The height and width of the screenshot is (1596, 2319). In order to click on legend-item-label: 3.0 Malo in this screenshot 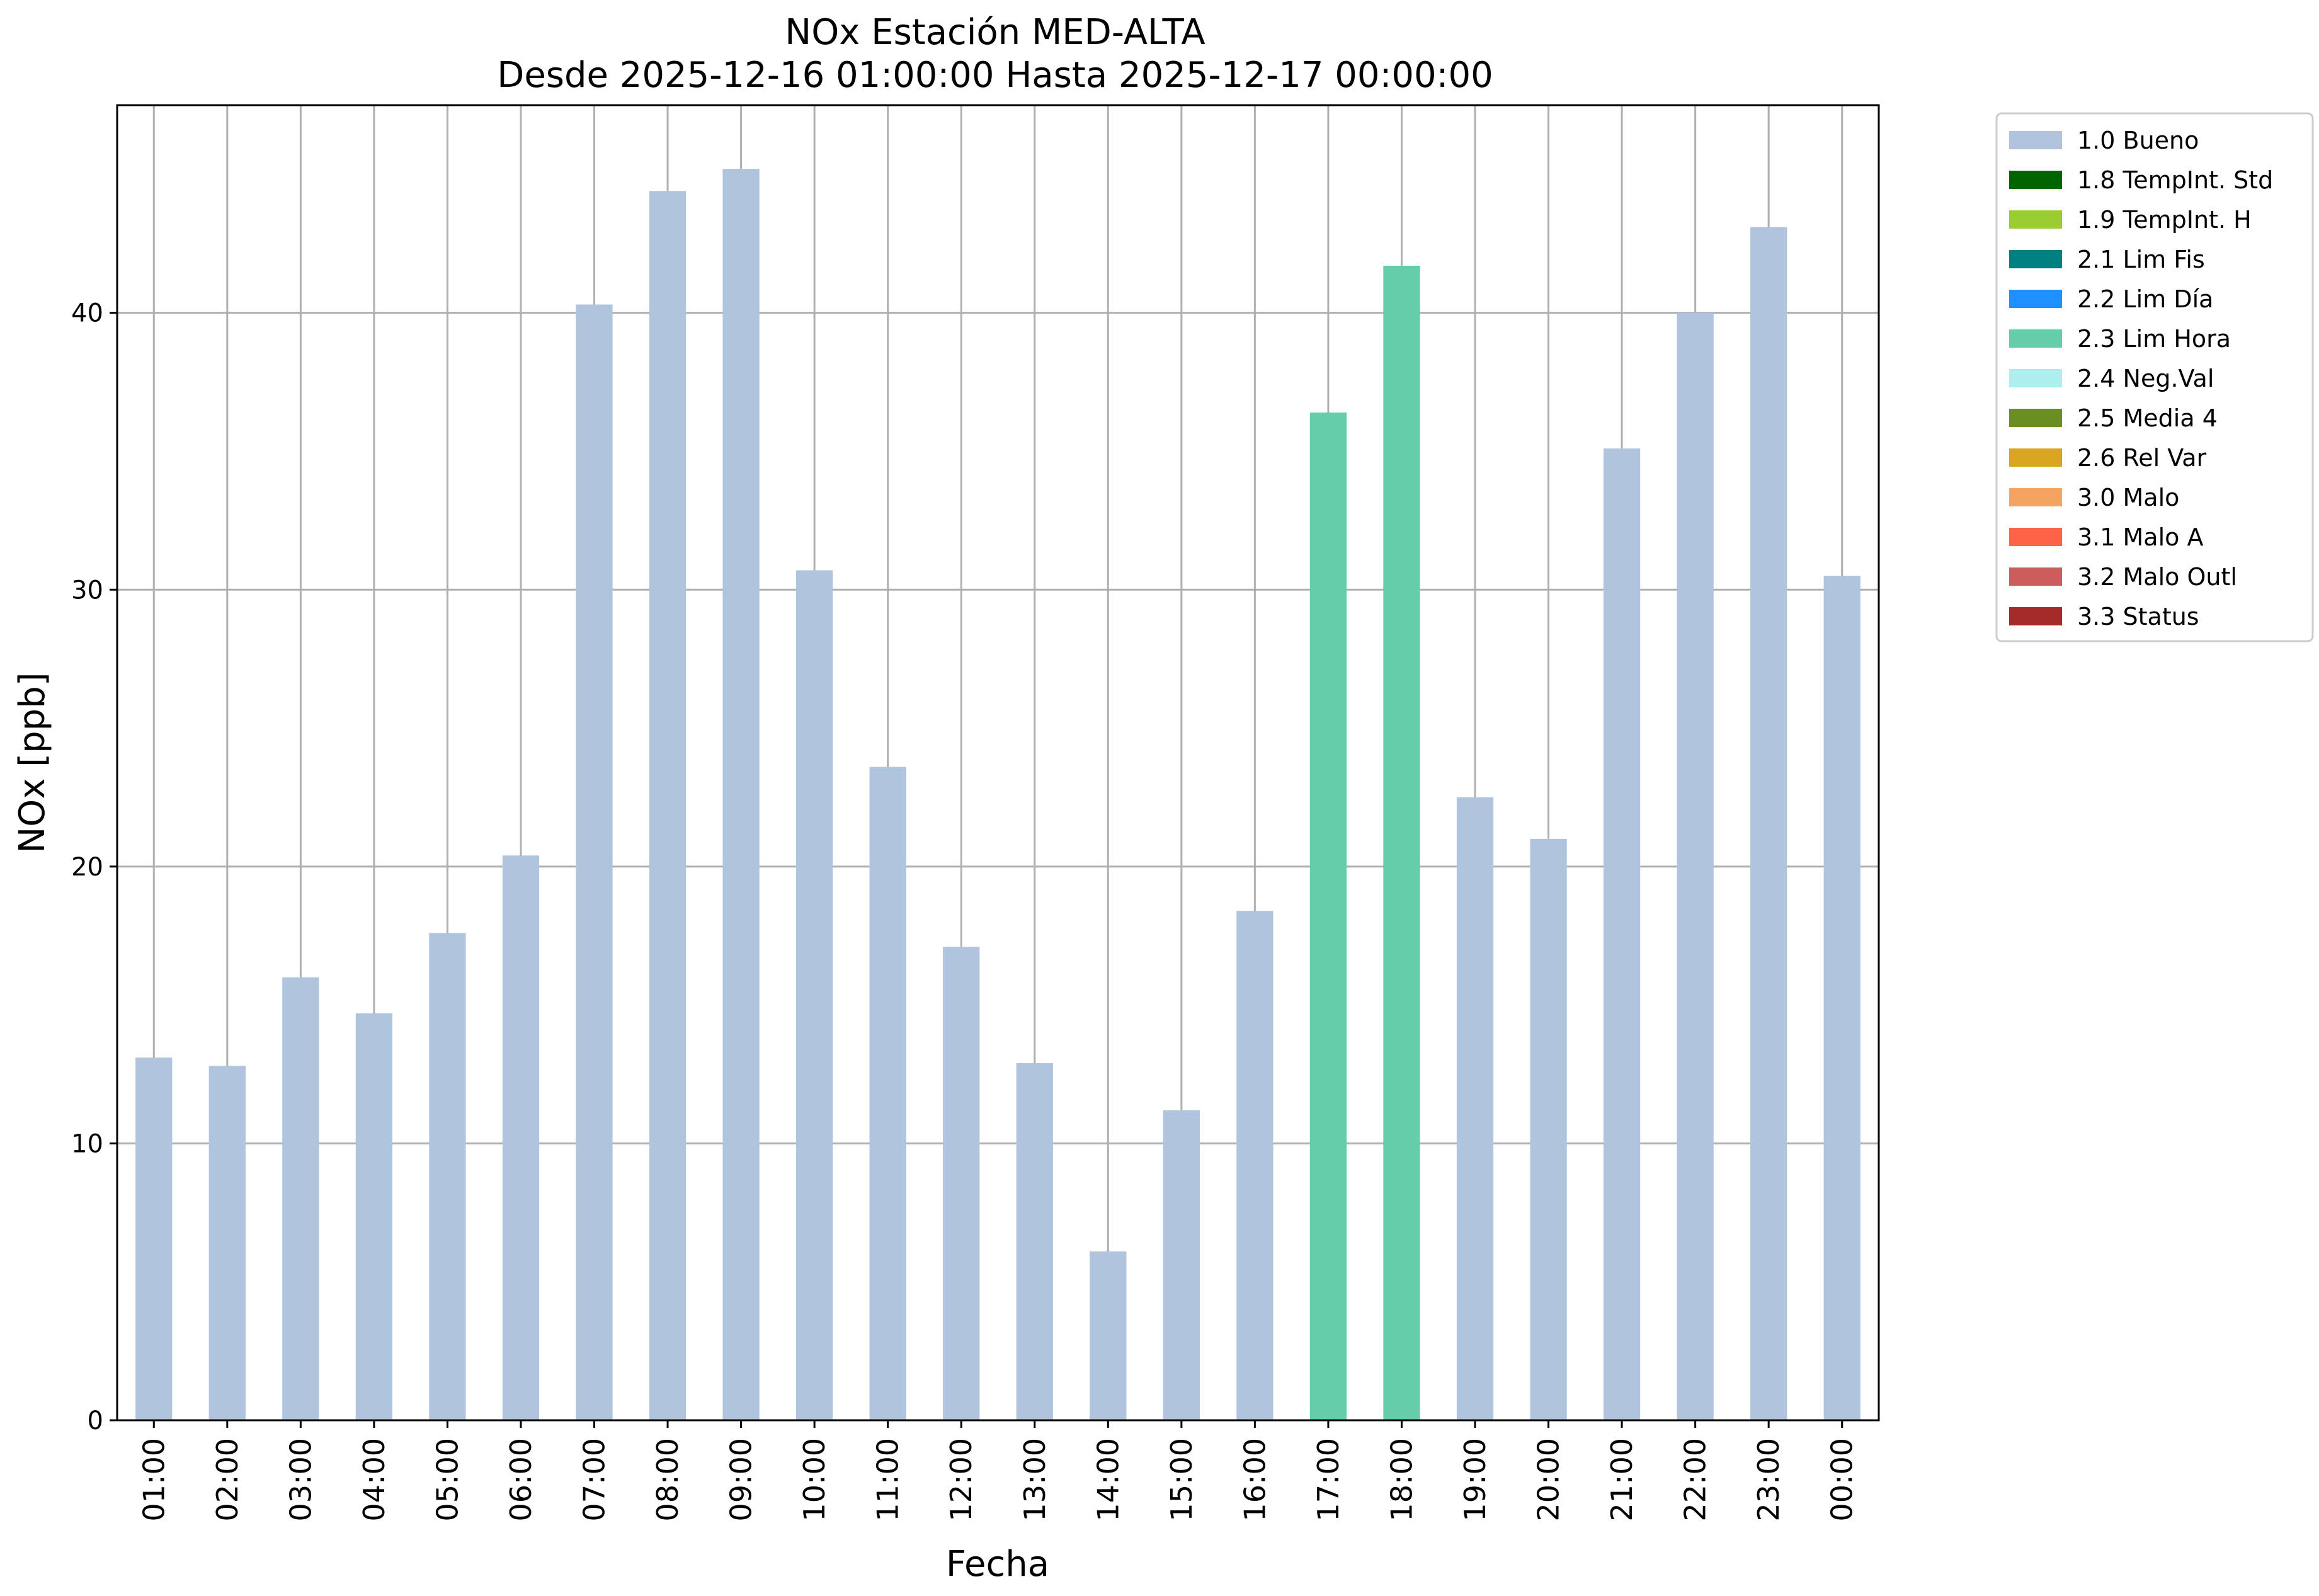, I will do `click(2128, 497)`.